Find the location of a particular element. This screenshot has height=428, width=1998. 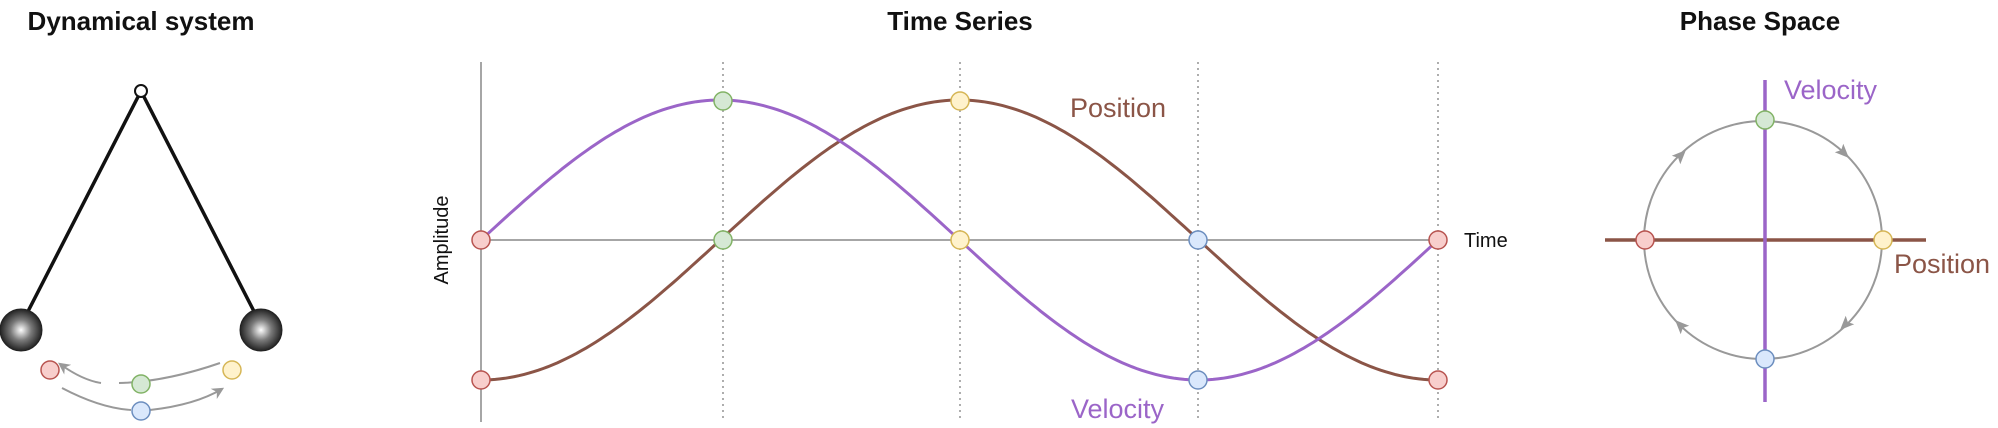

system-panel: Dynamical system is located at coordinates (141, 213).